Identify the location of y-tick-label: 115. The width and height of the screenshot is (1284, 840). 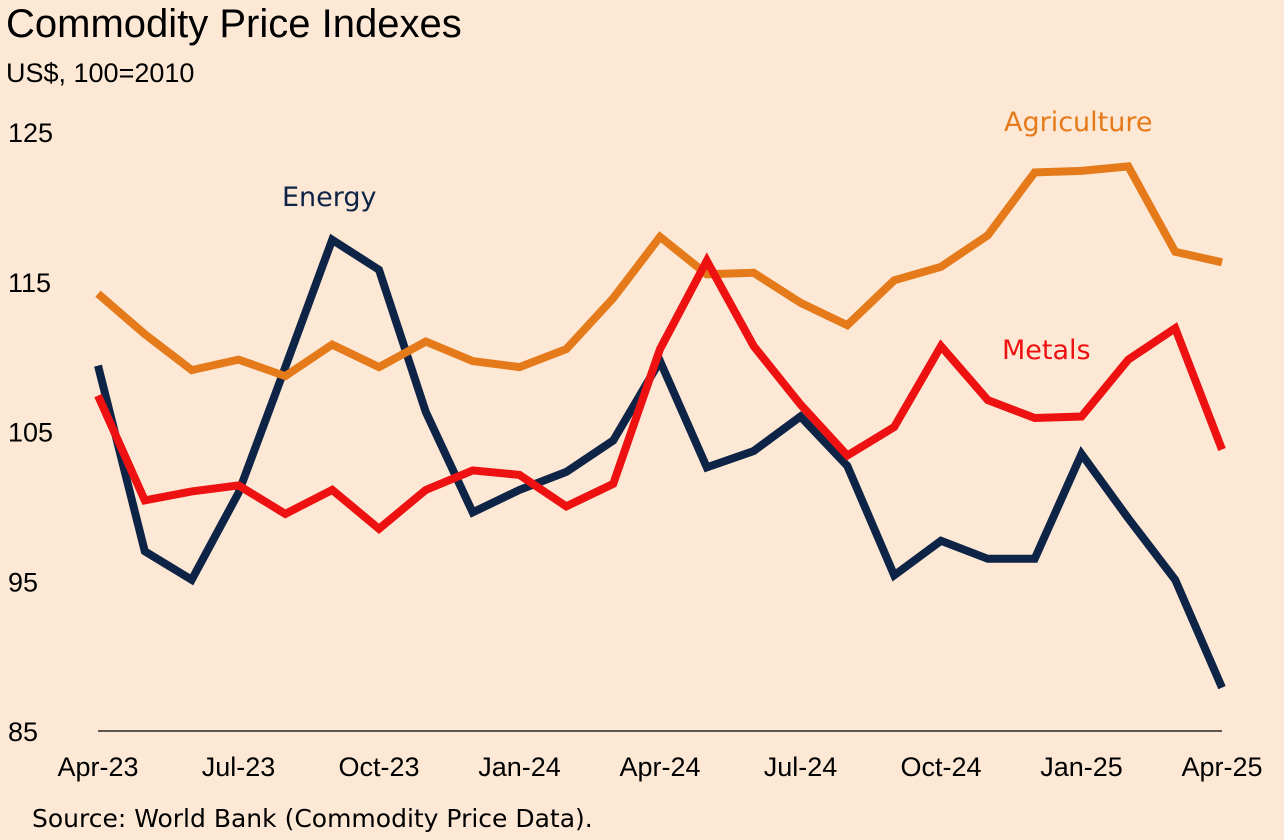
(29, 283).